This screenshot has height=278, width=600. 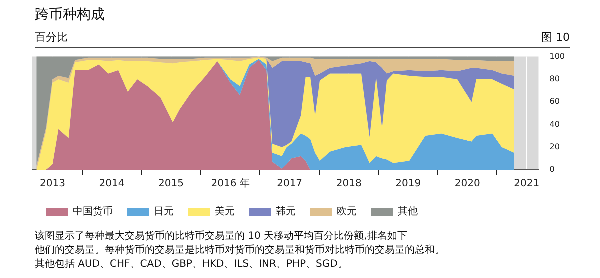 What do you see at coordinates (164, 212) in the screenshot?
I see `legend-label: 日元` at bounding box center [164, 212].